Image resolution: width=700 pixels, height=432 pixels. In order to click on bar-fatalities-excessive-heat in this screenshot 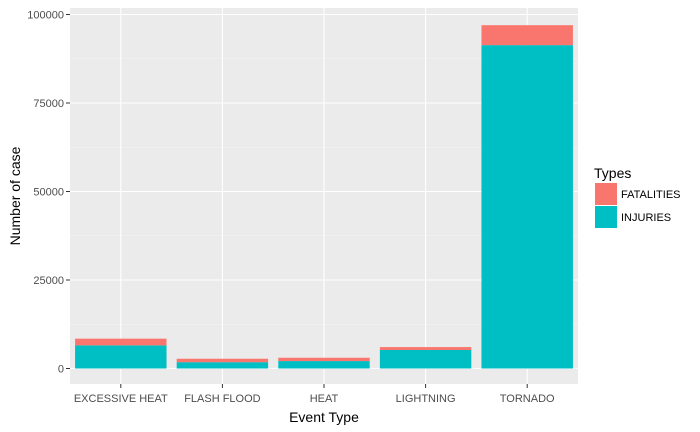, I will do `click(121, 342)`.